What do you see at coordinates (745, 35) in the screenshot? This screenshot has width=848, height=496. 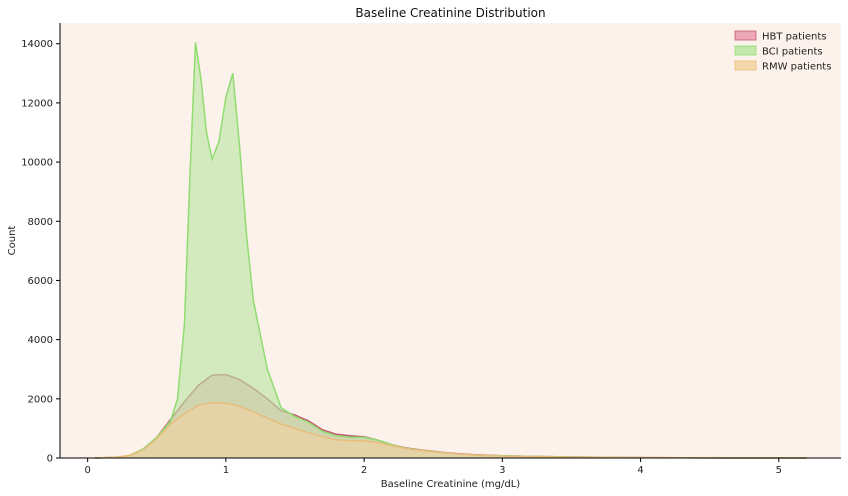 I see `legend-swatch-hbt` at bounding box center [745, 35].